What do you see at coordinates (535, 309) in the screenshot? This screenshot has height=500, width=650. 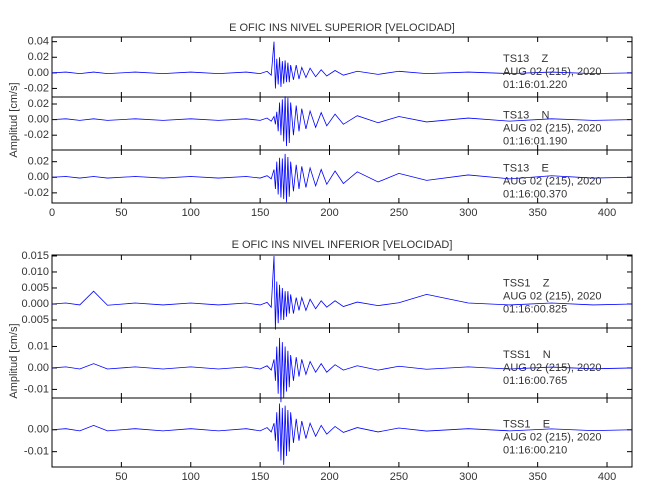 I see `trace-label: 01:16:00.825` at bounding box center [535, 309].